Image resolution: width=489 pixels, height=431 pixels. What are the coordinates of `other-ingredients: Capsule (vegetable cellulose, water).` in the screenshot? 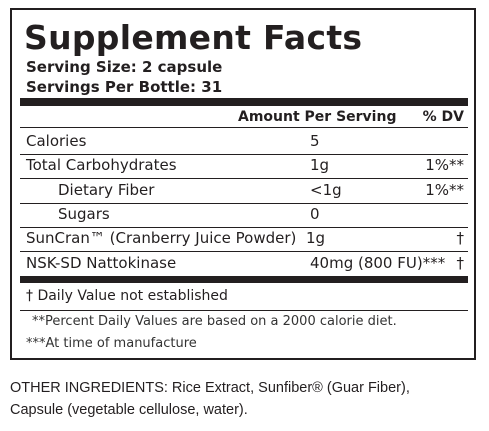 It's located at (129, 410).